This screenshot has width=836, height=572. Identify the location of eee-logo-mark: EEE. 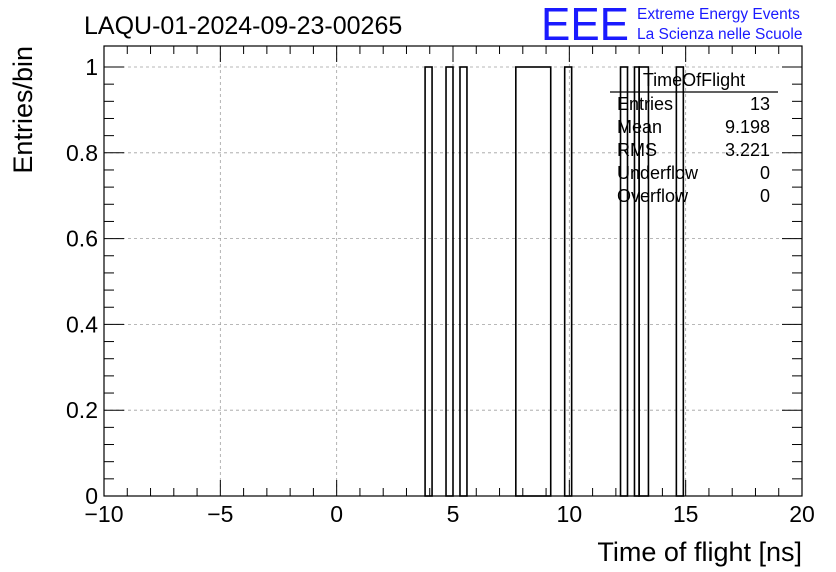
(585, 25).